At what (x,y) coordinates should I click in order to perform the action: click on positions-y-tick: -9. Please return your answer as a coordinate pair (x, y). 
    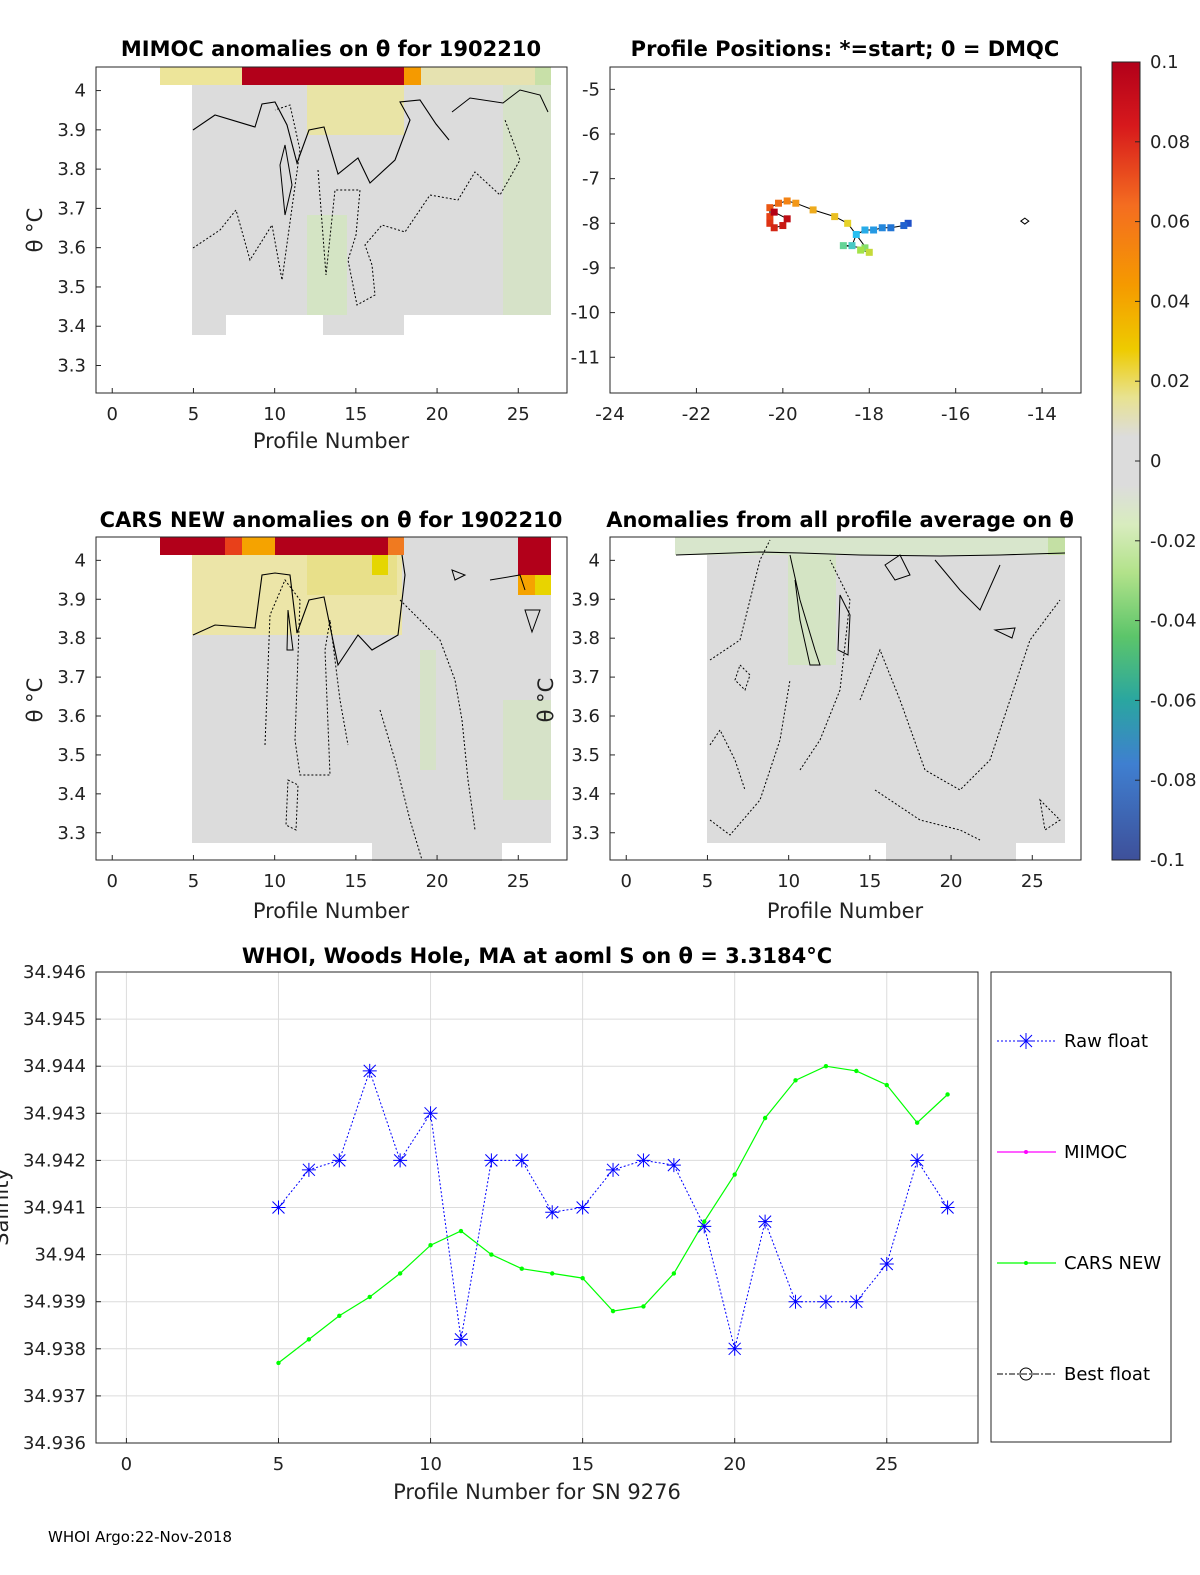
    Looking at the image, I should click on (591, 268).